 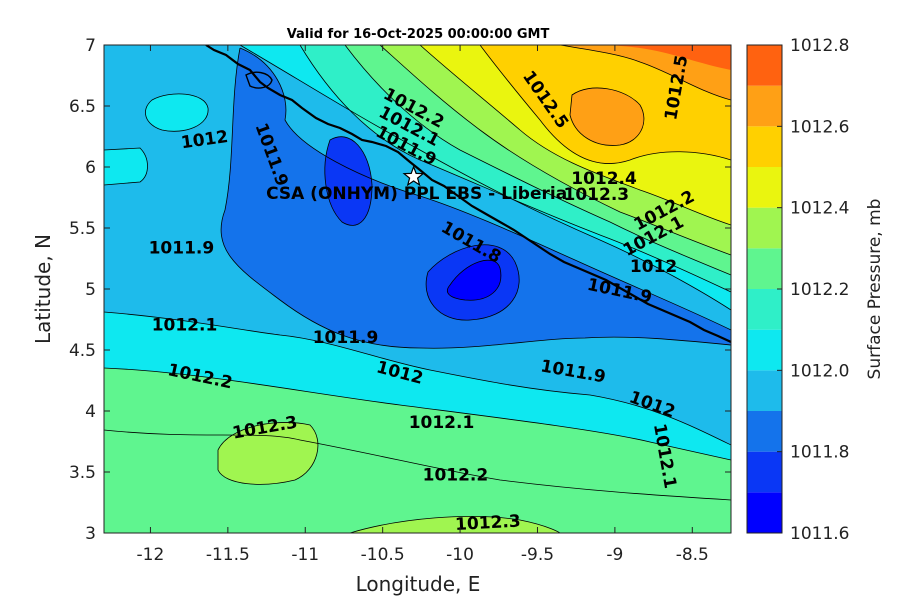 What do you see at coordinates (456, 476) in the screenshot?
I see `contour-label: 1012.2` at bounding box center [456, 476].